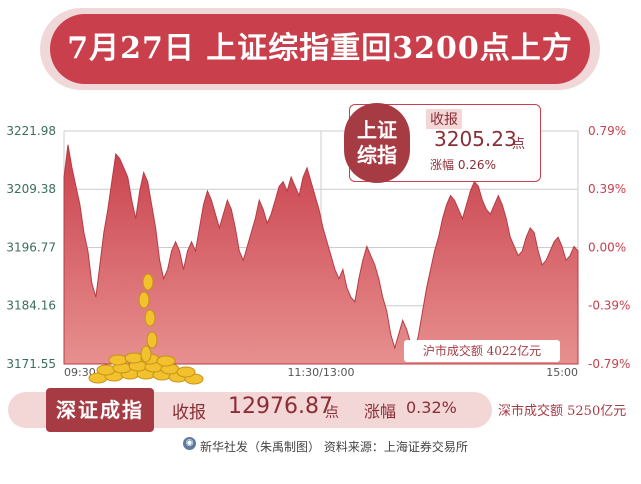  I want to click on title-pill, so click(320, 49).